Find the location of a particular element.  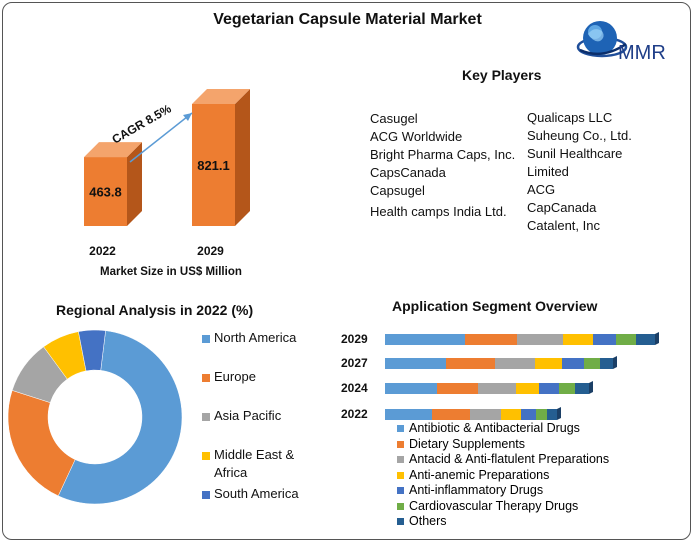

legend-label: Cardiovascular Therapy Drugs is located at coordinates (494, 505).